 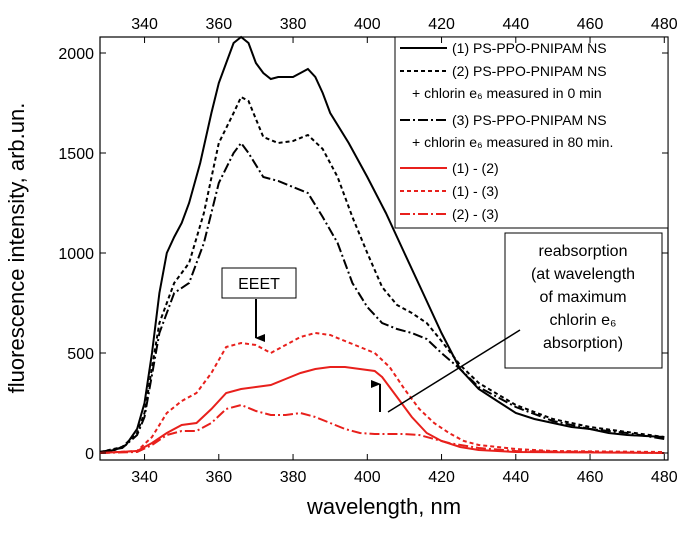 I want to click on y-tick-label: 1500, so click(x=76, y=154).